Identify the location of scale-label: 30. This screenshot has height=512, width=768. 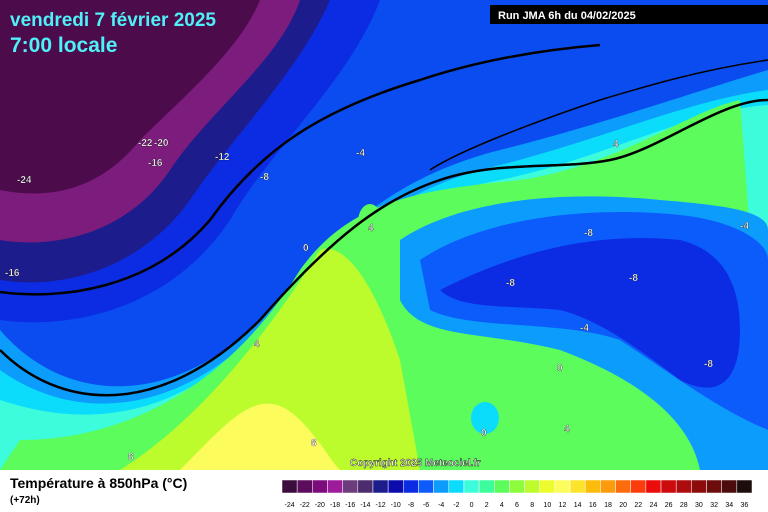
(699, 505).